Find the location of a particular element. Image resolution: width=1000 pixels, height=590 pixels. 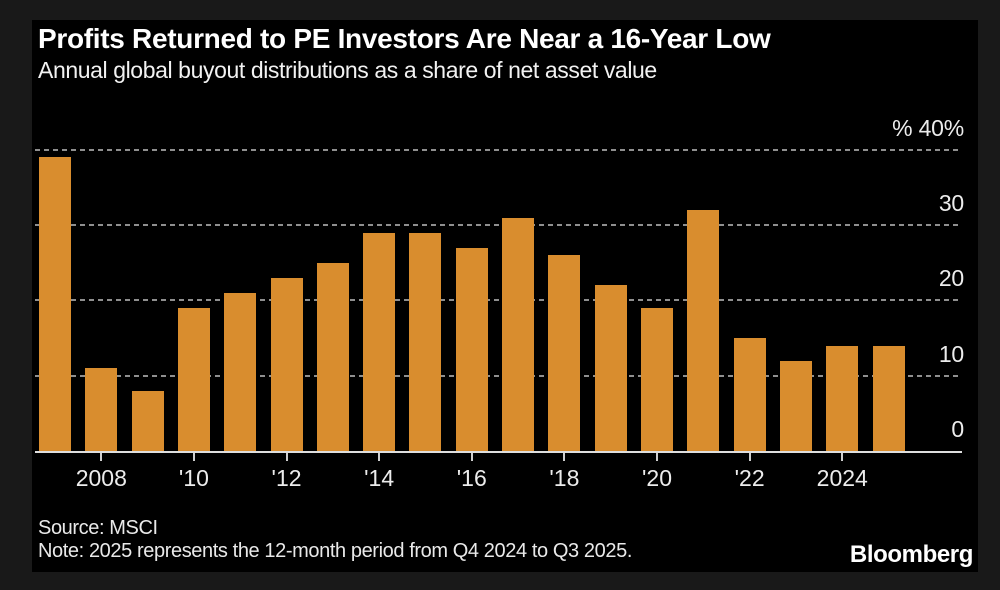

x-axis-line is located at coordinates (498, 452).